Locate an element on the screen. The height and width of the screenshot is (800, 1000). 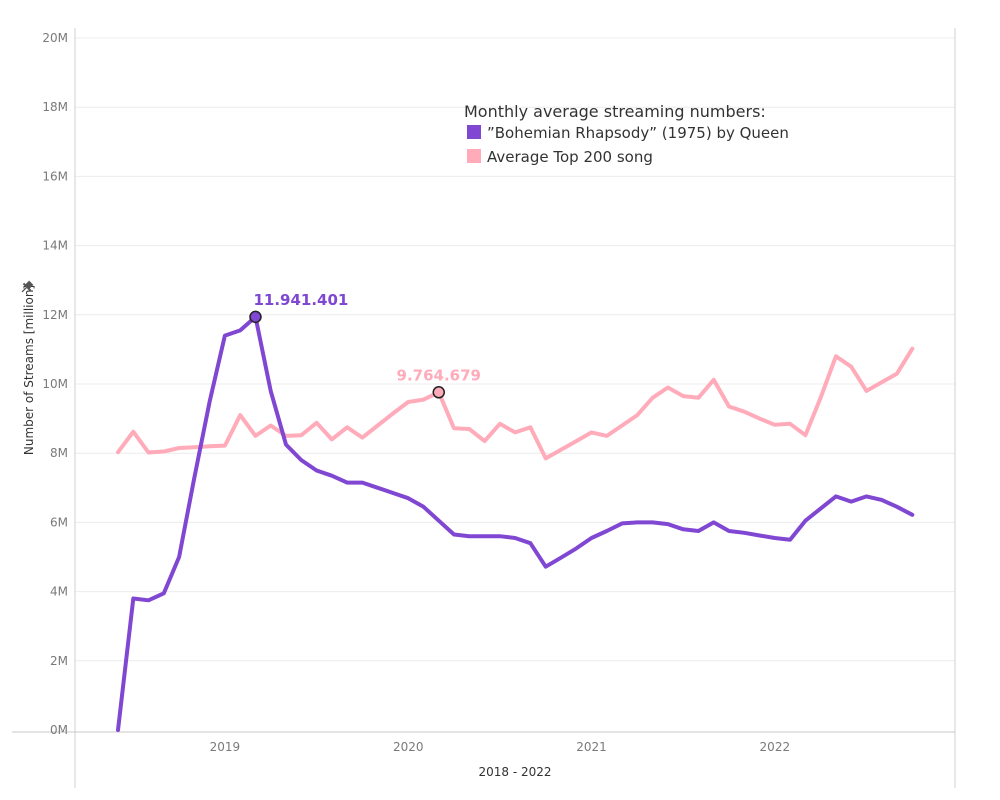
x-axis-title: 2018 - 2022 is located at coordinates (514, 772).